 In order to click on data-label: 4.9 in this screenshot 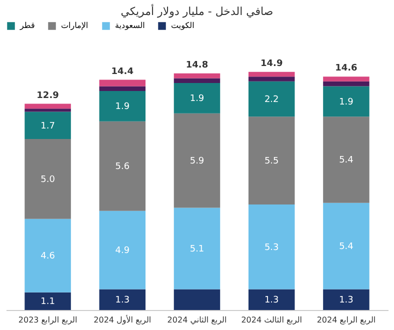, I will do `click(122, 251)`.